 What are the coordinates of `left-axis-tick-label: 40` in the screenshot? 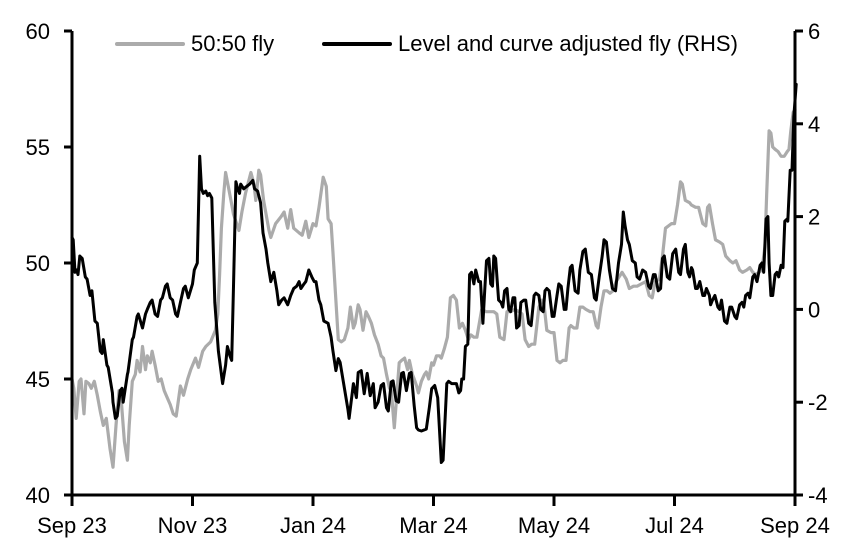 It's located at (38, 495).